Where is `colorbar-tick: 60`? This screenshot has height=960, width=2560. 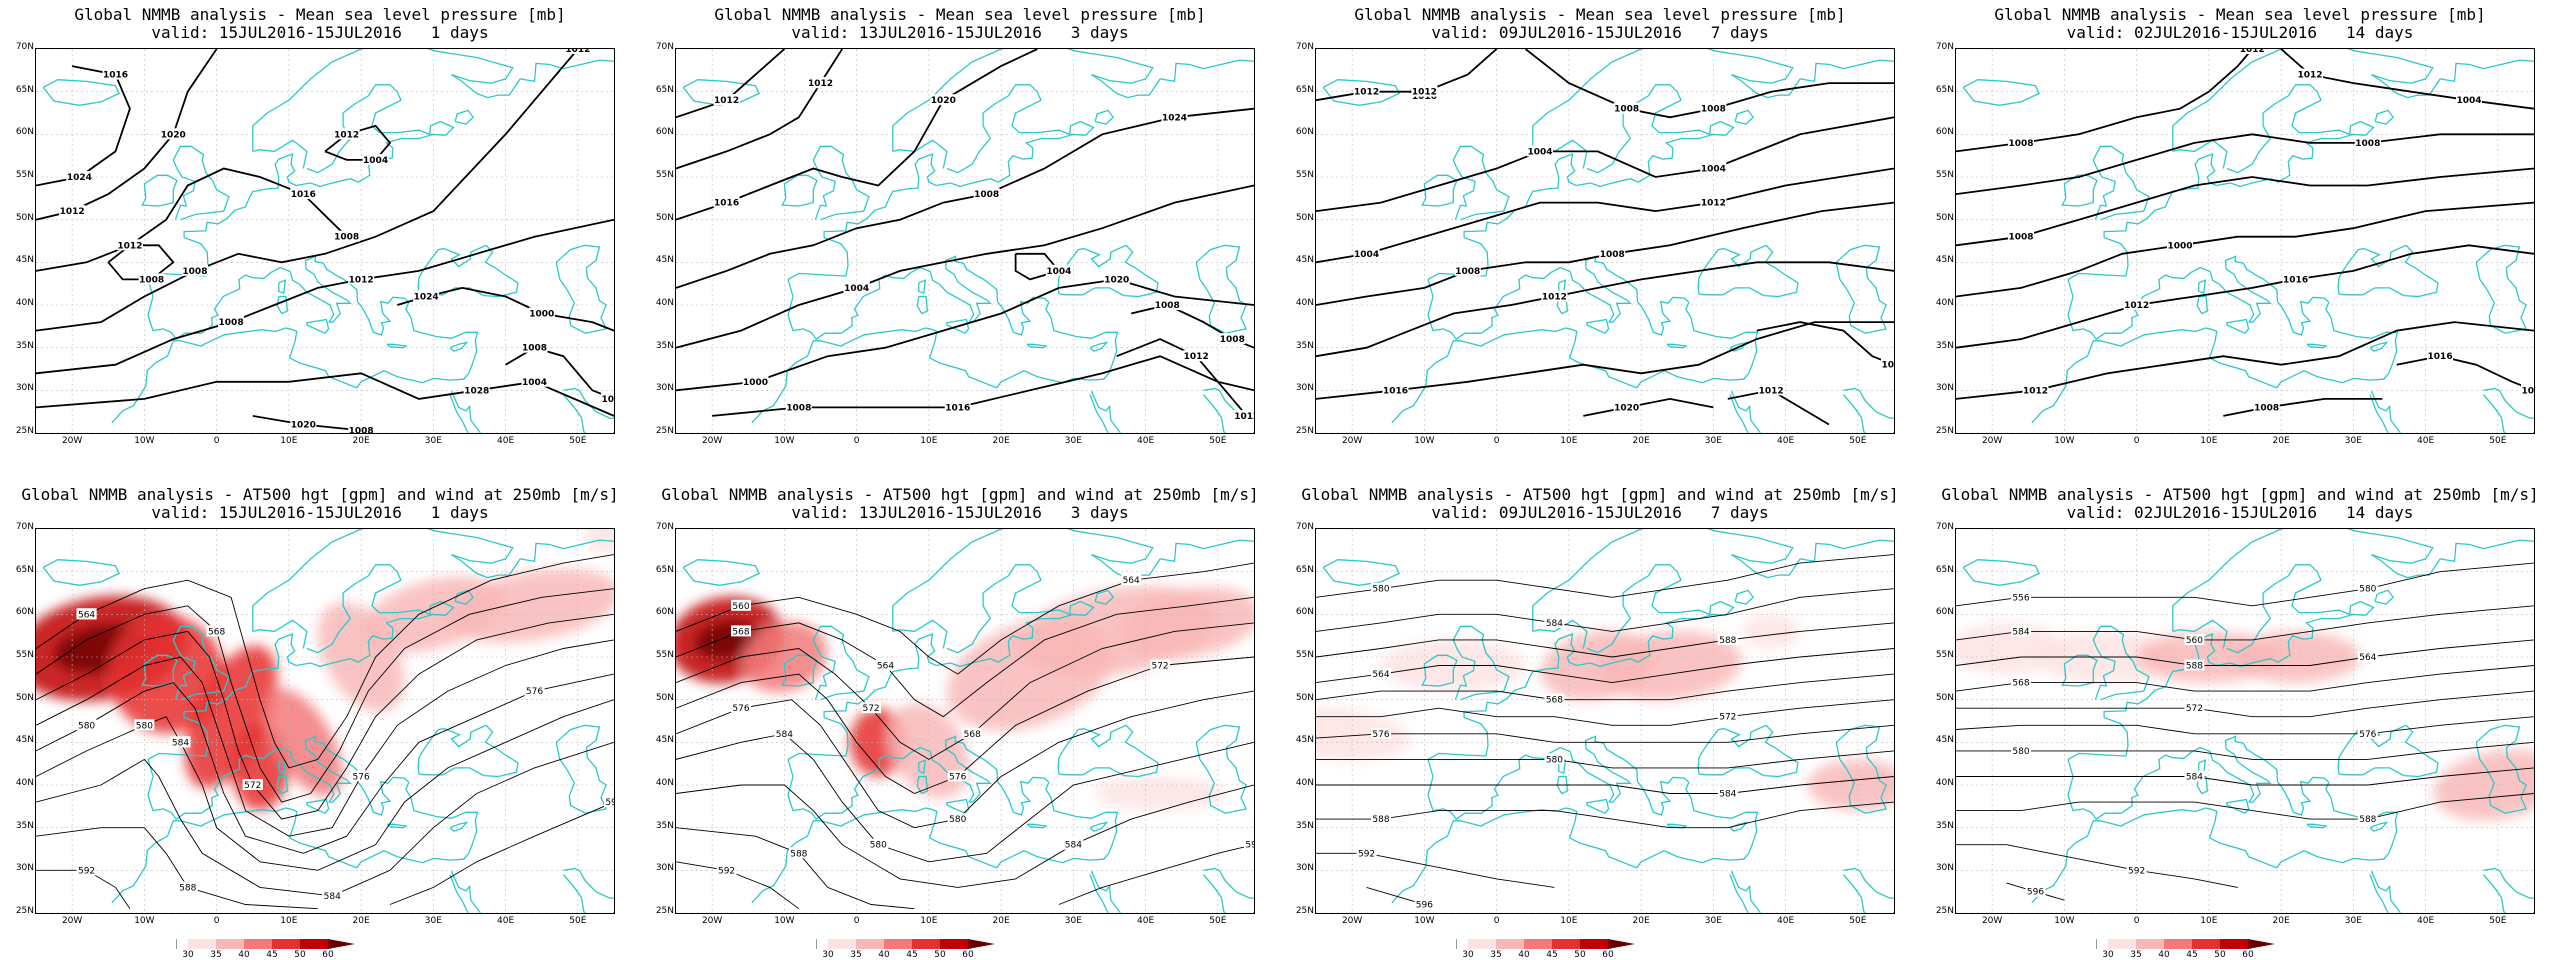
colorbar-tick: 60 is located at coordinates (2248, 955).